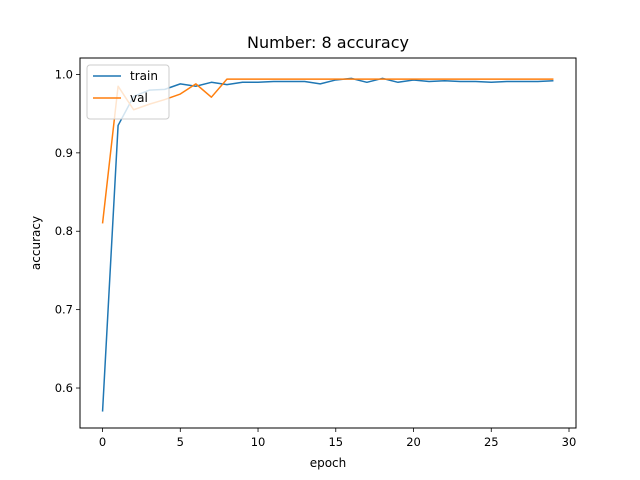 The width and height of the screenshot is (640, 480). Describe the element at coordinates (36, 243) in the screenshot. I see `y-axis-label: accuracy` at that location.